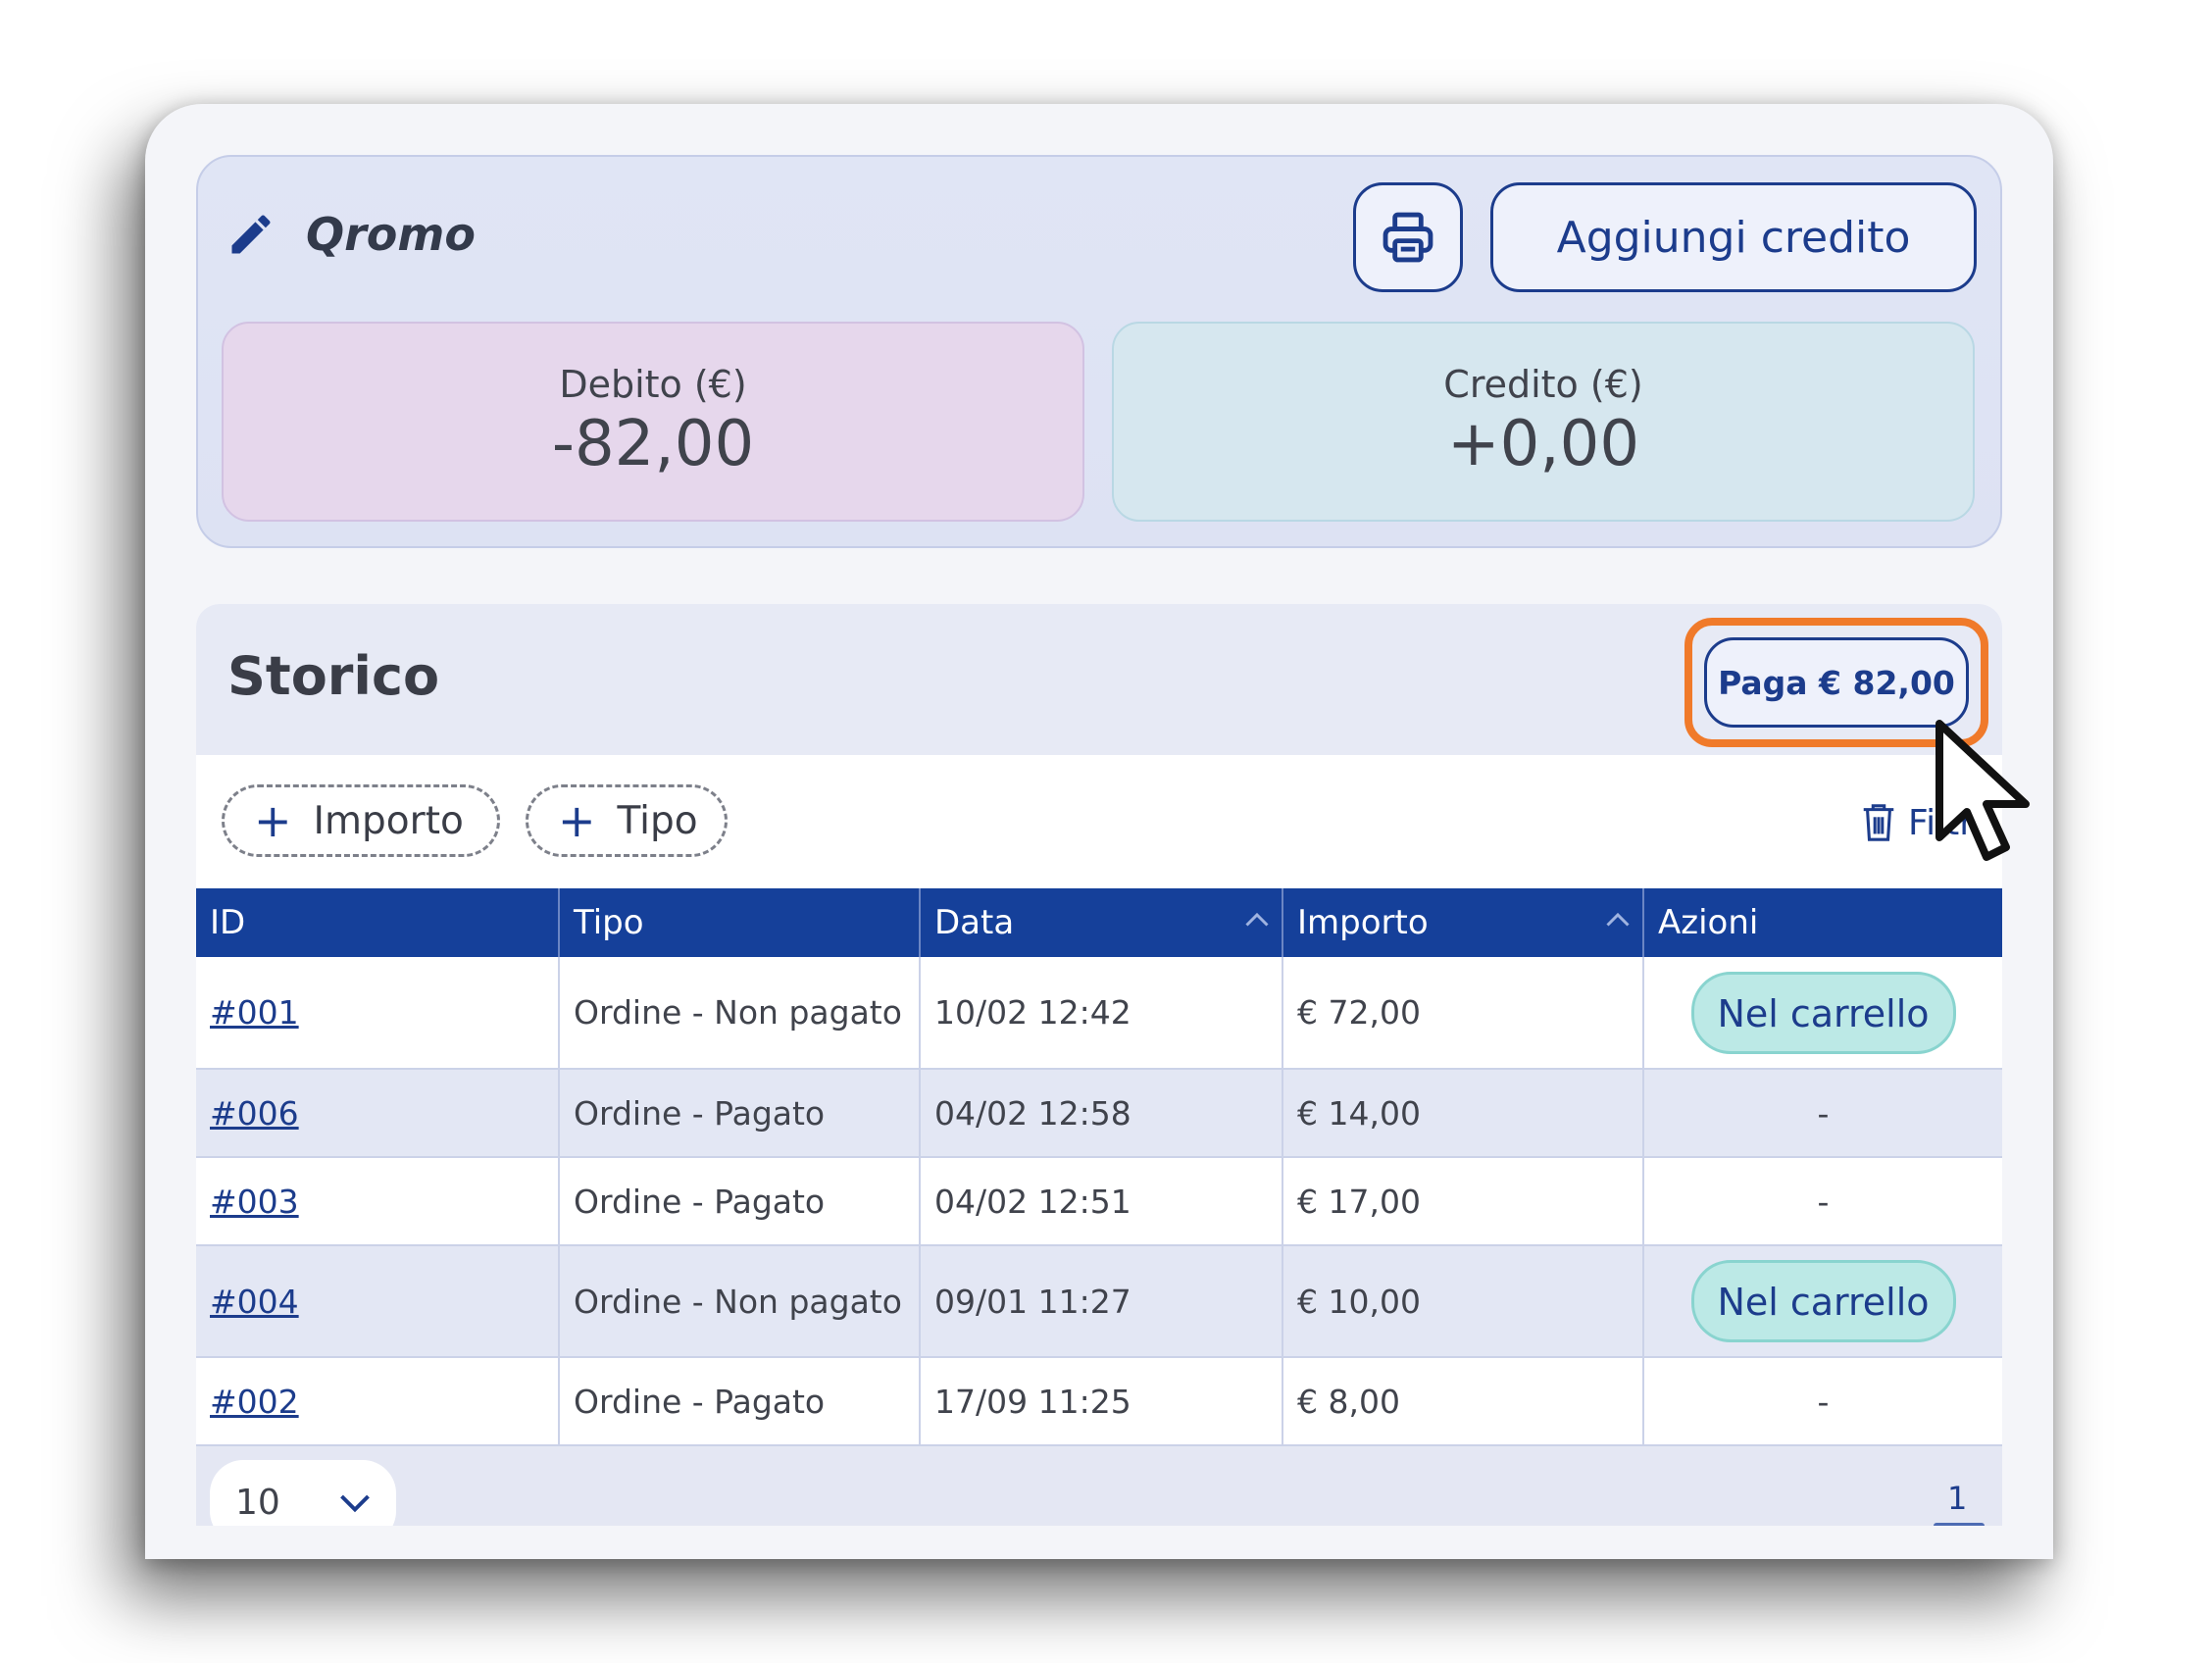 This screenshot has height=1663, width=2212. What do you see at coordinates (255, 1302) in the screenshot?
I see `order-link: #004` at bounding box center [255, 1302].